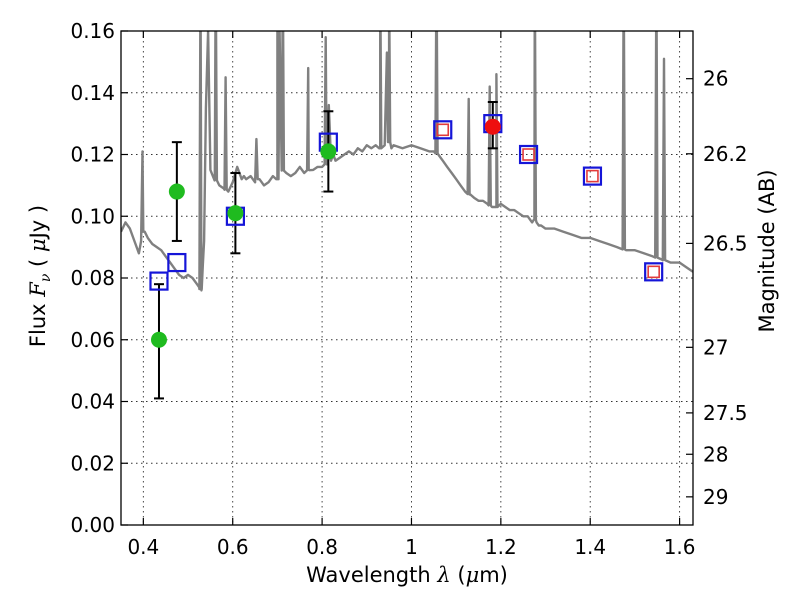  I want to click on observed-red-point, so click(492, 126).